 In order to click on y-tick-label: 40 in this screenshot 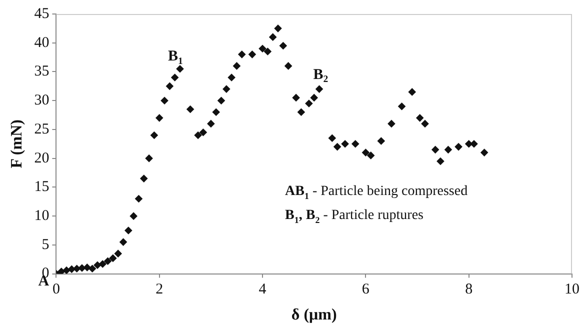, I will do `click(42, 42)`.